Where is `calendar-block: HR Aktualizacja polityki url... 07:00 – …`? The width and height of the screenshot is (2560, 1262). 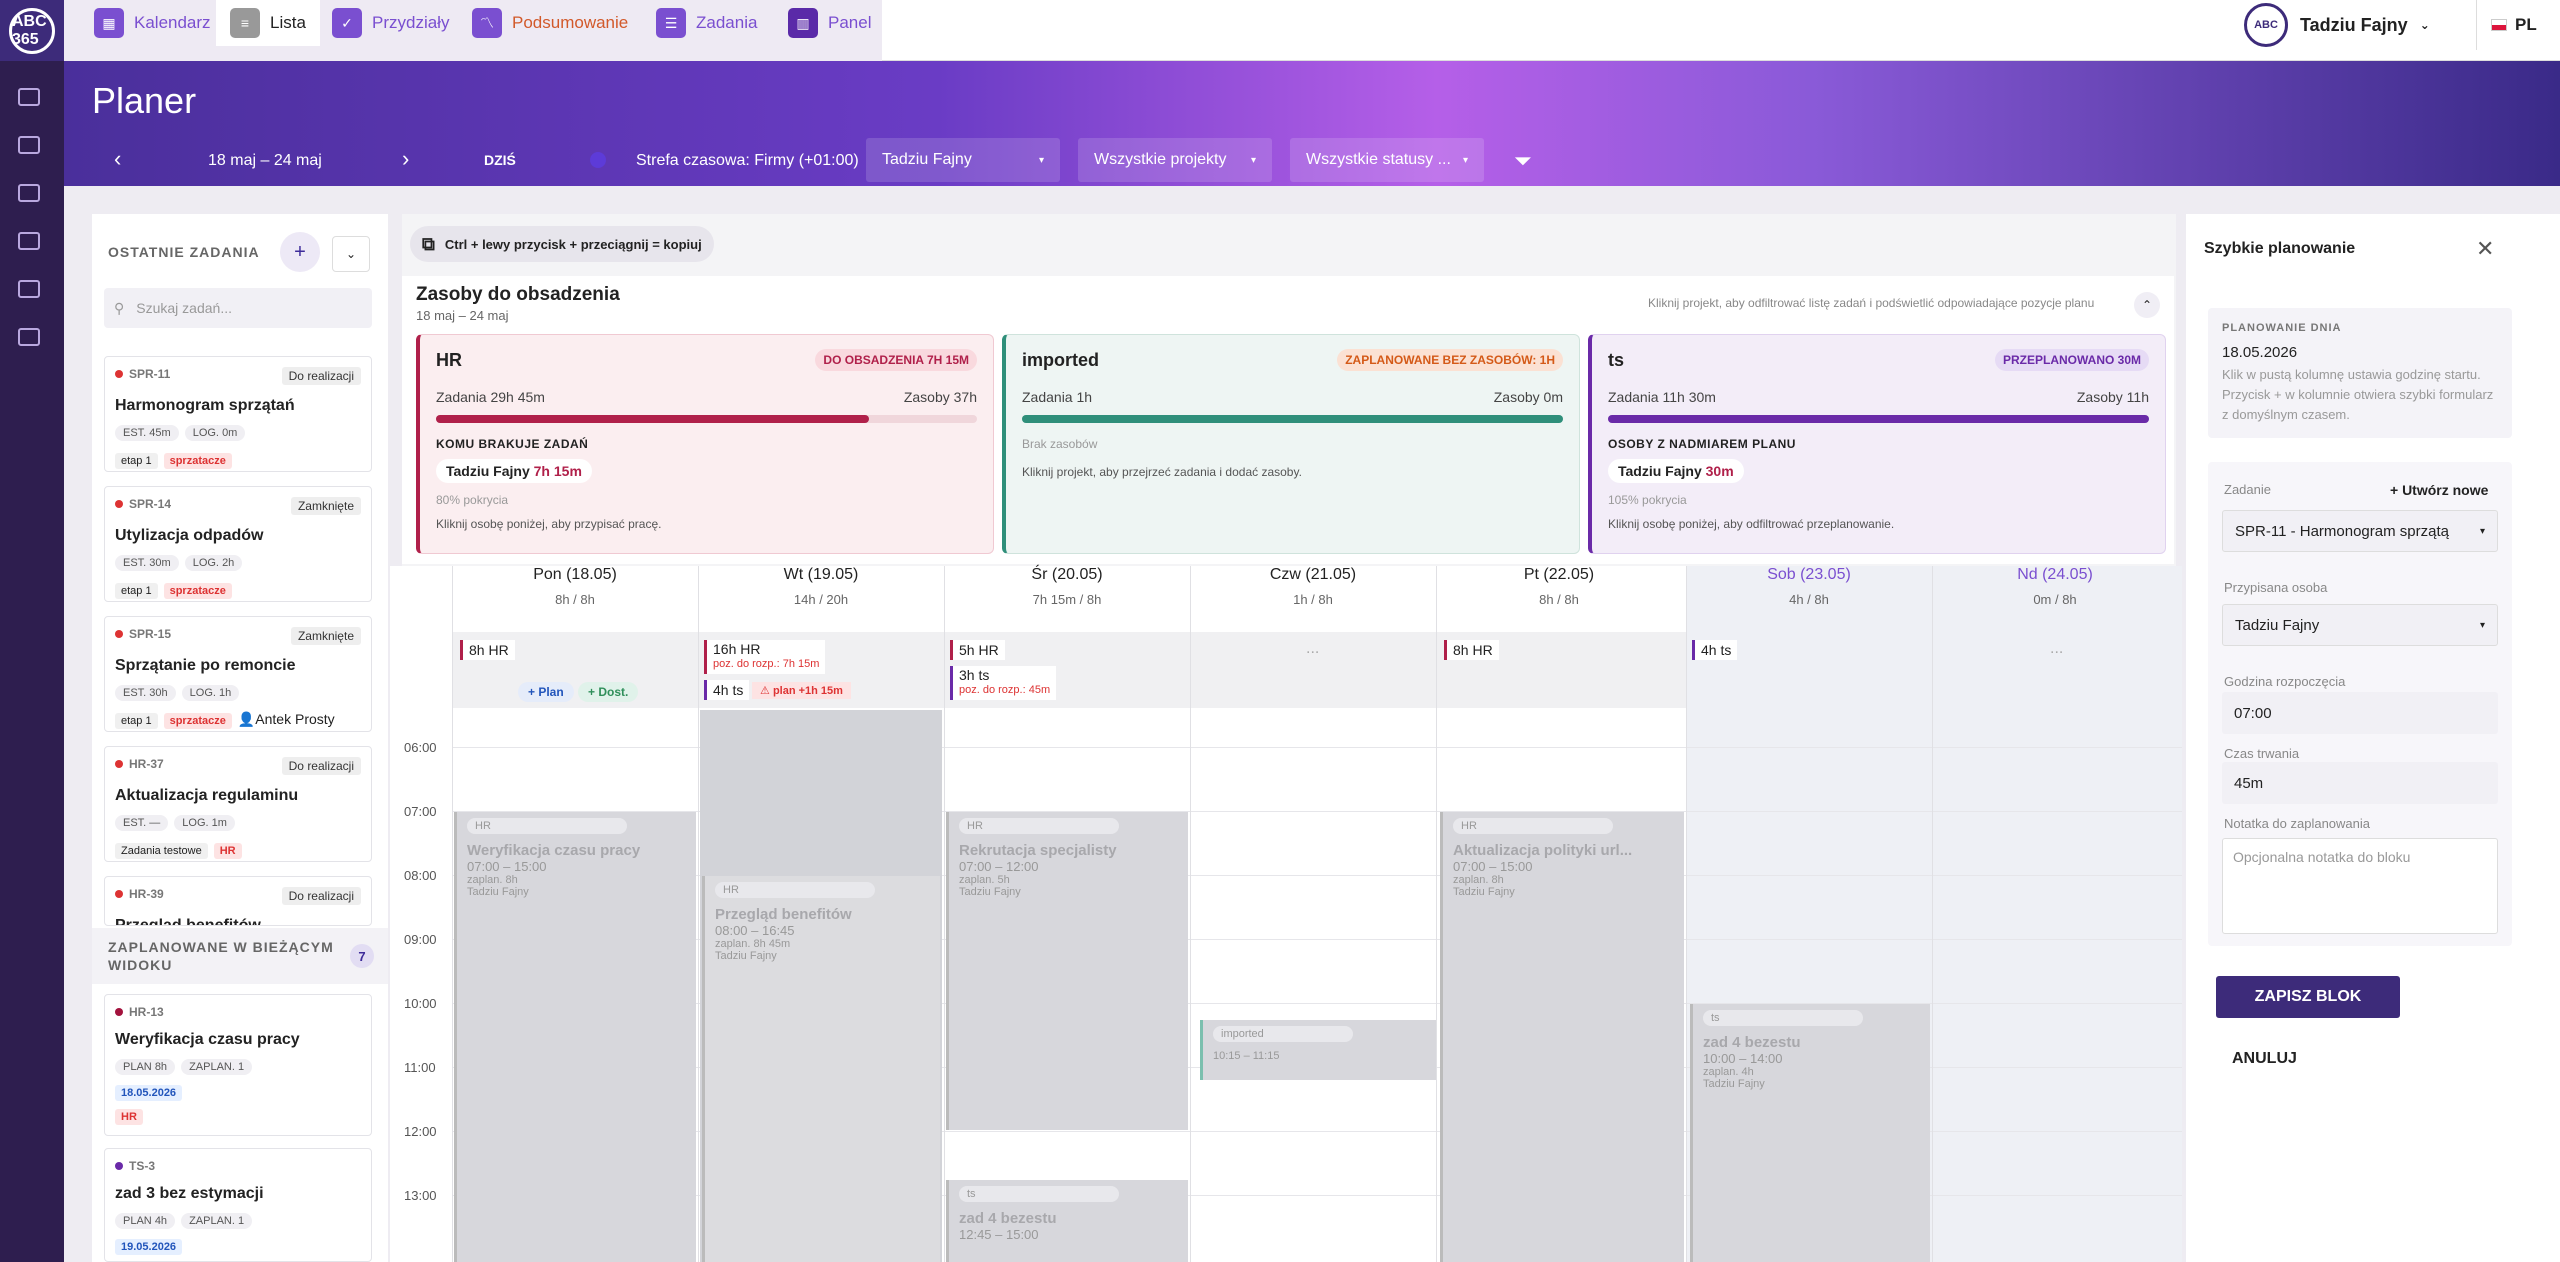 calendar-block: HR Aktualizacja polityki url... 07:00 – … is located at coordinates (1562, 1037).